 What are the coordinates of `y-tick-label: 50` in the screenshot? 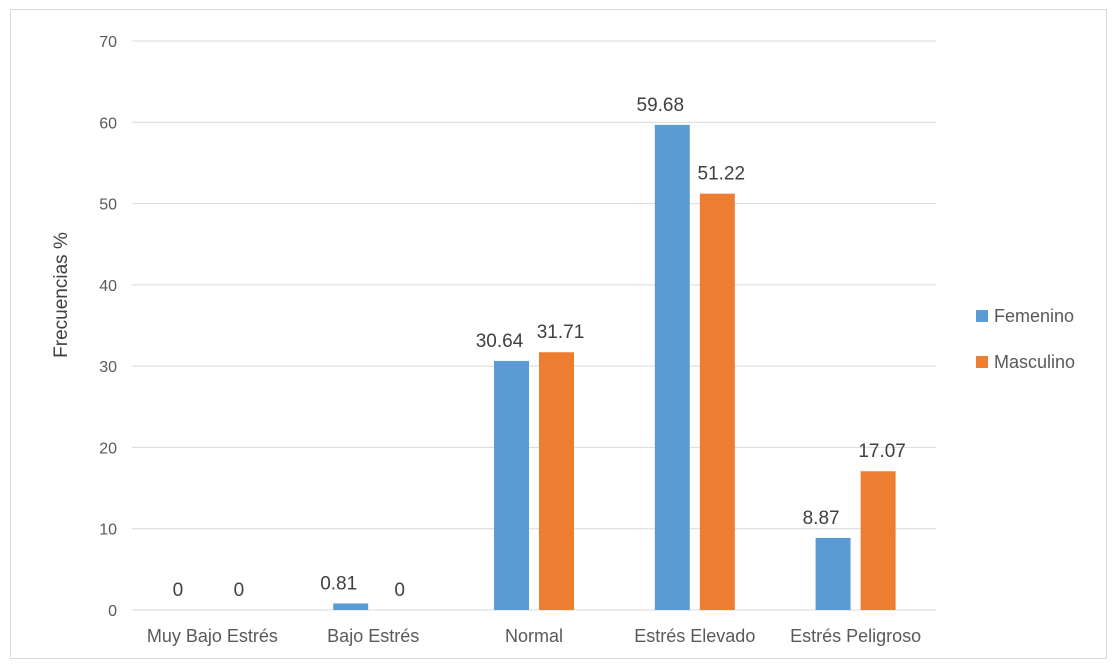 It's located at (108, 205).